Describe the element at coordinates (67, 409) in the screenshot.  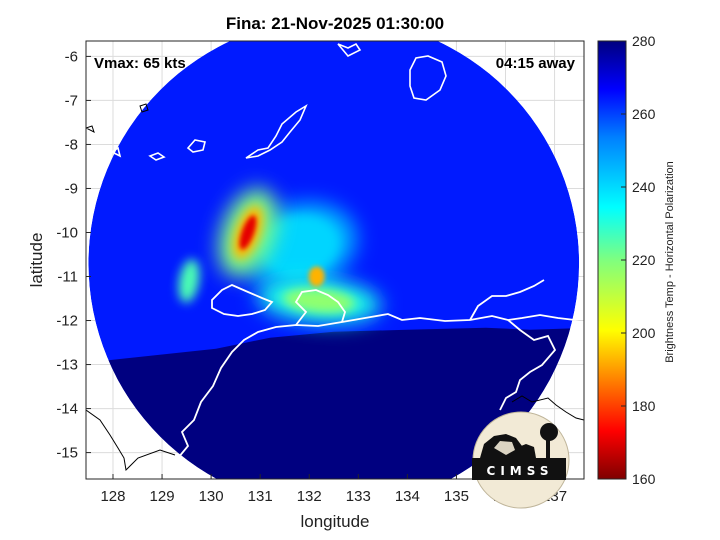
I see `y-tick-label: -14` at that location.